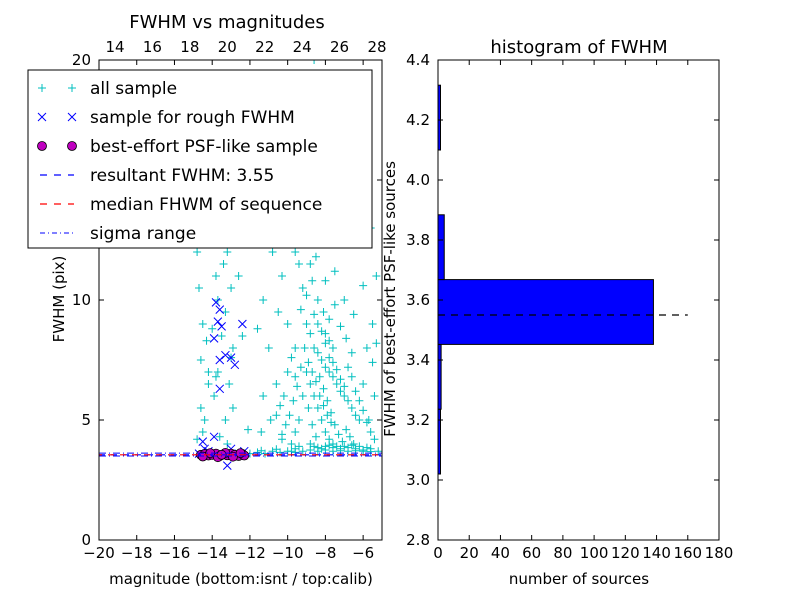 Image resolution: width=800 pixels, height=600 pixels. I want to click on right-x-tick-label: 20, so click(469, 553).